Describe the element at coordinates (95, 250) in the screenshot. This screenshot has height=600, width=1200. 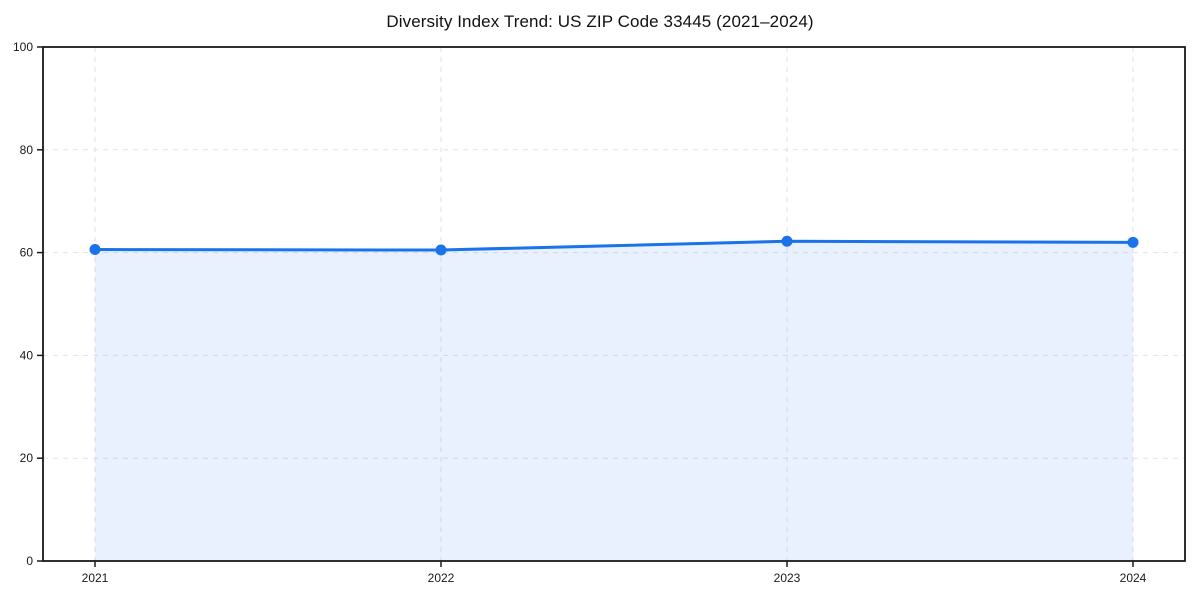
I see `data-point-2021` at that location.